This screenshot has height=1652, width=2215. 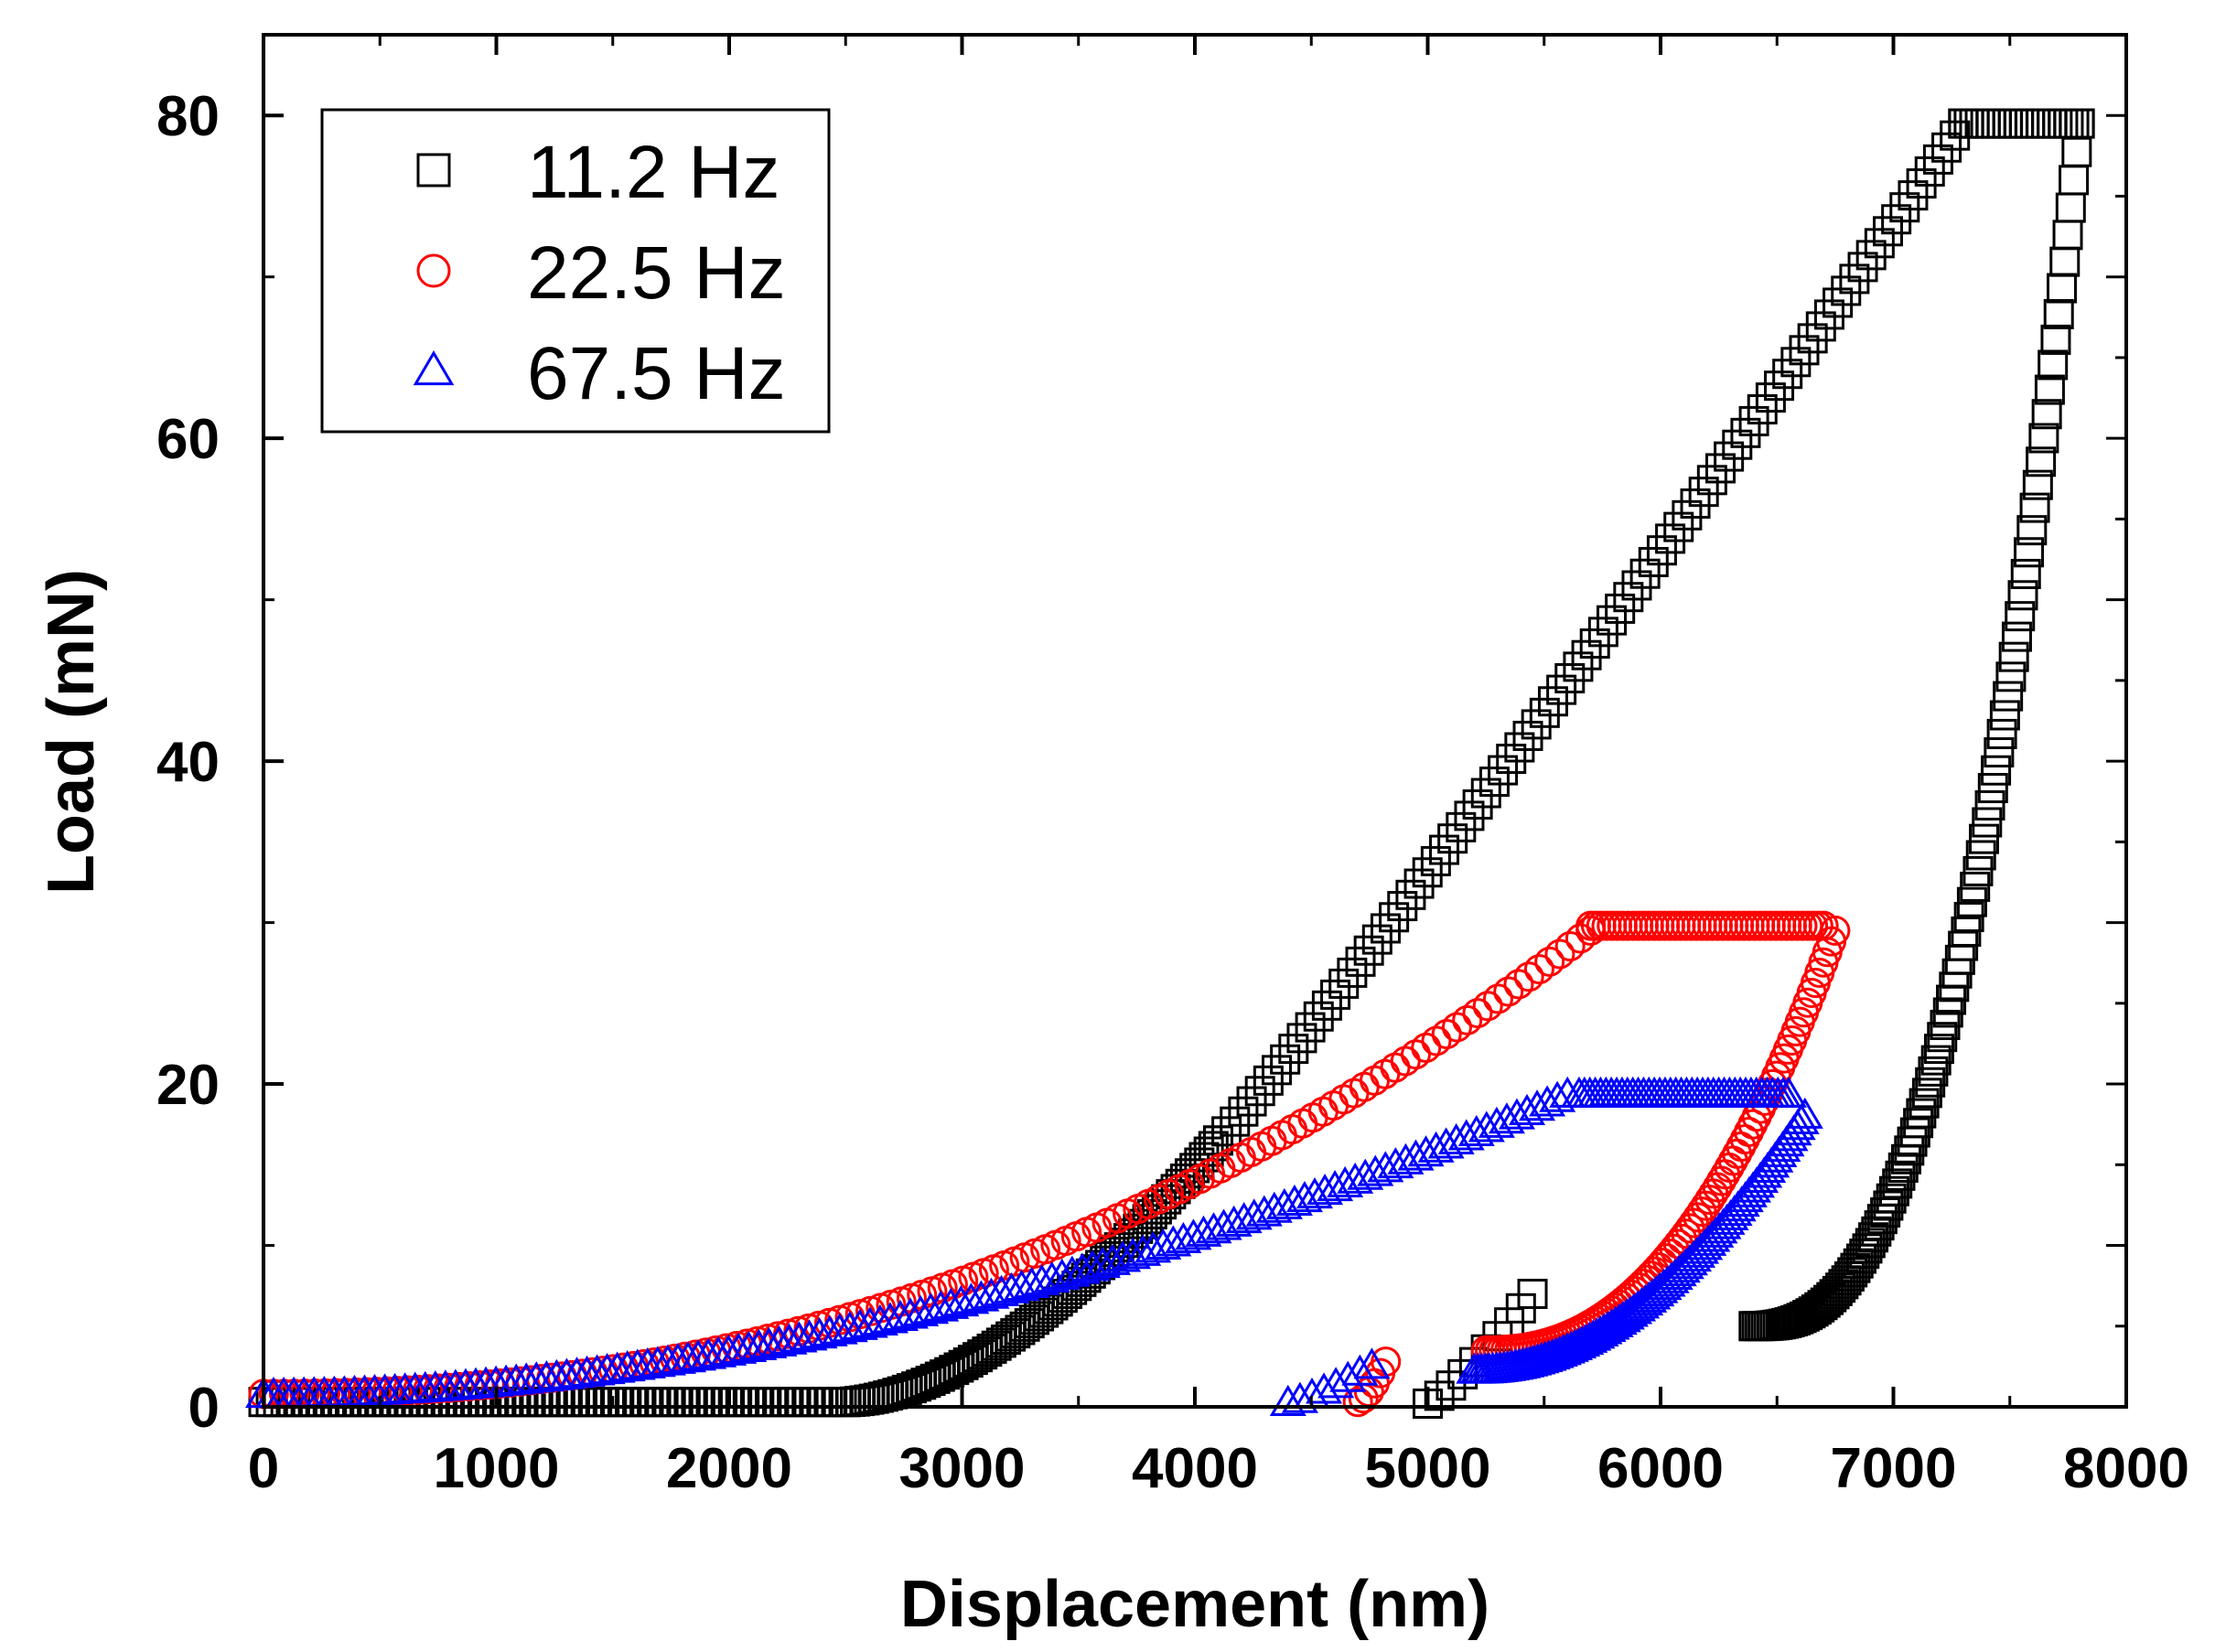 What do you see at coordinates (656, 373) in the screenshot?
I see `legend-label: 67.5 Hz` at bounding box center [656, 373].